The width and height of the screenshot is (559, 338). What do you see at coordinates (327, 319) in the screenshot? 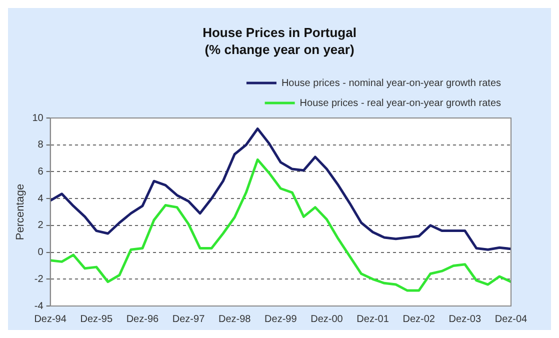
I see `x-tick-label: Dez-00` at bounding box center [327, 319].